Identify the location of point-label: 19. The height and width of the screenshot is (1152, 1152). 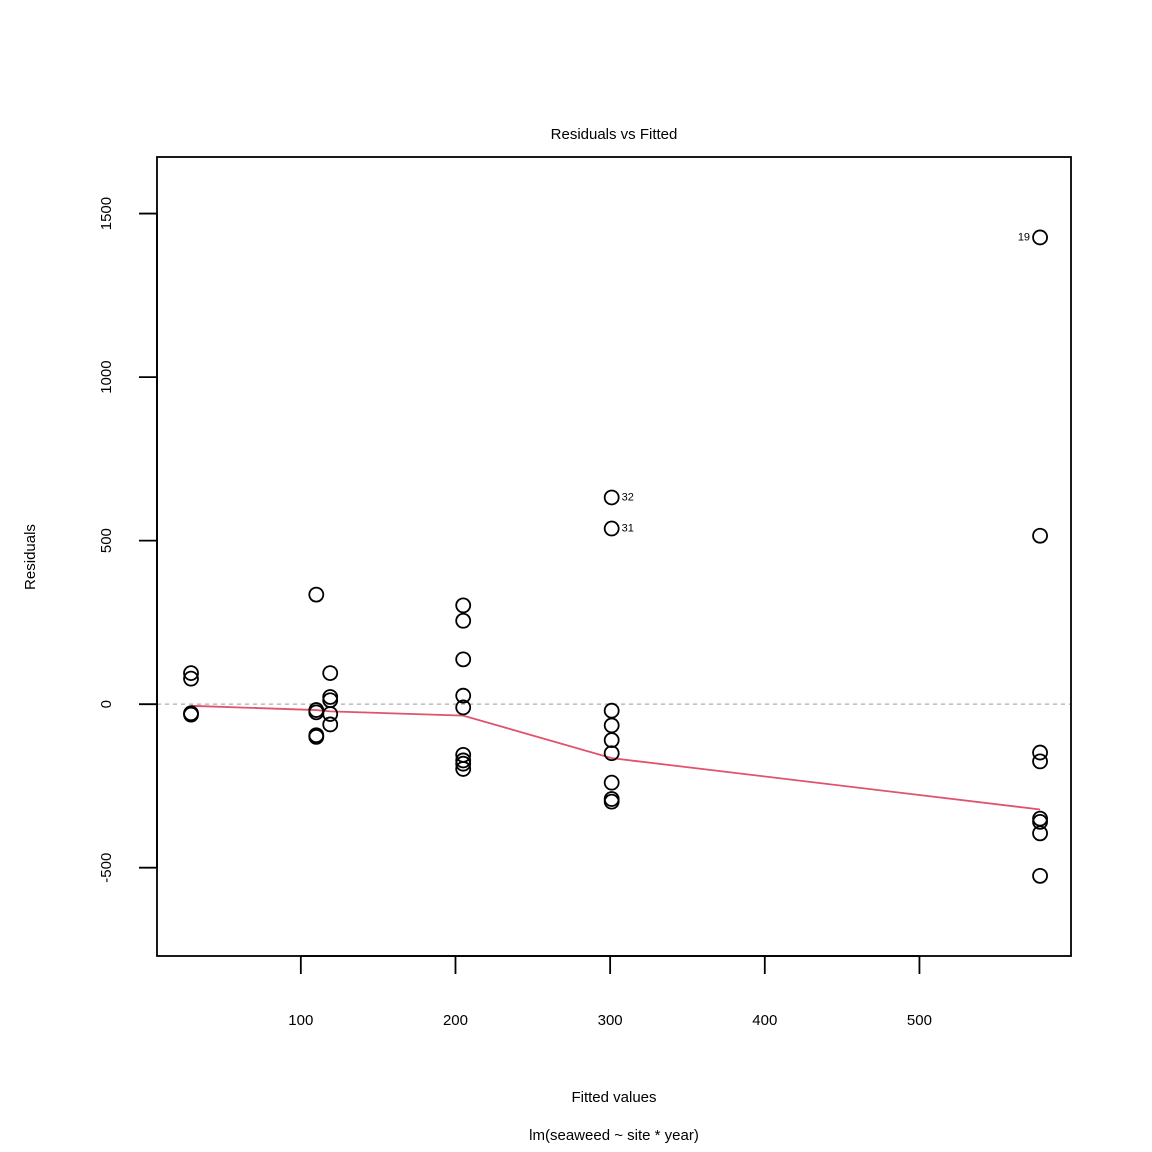
(1024, 237).